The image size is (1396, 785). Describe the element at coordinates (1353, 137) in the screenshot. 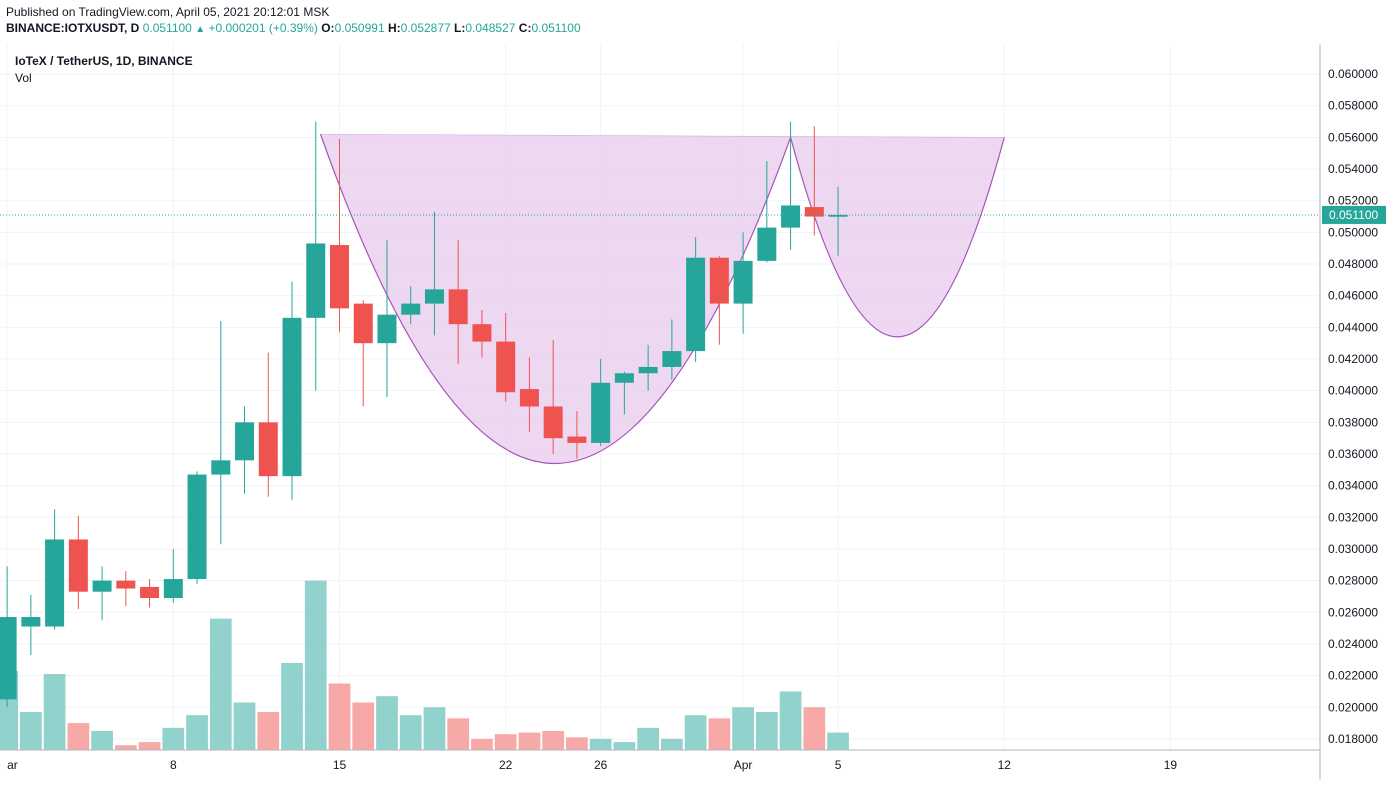

I see `y-tick-label: 0.056000` at that location.